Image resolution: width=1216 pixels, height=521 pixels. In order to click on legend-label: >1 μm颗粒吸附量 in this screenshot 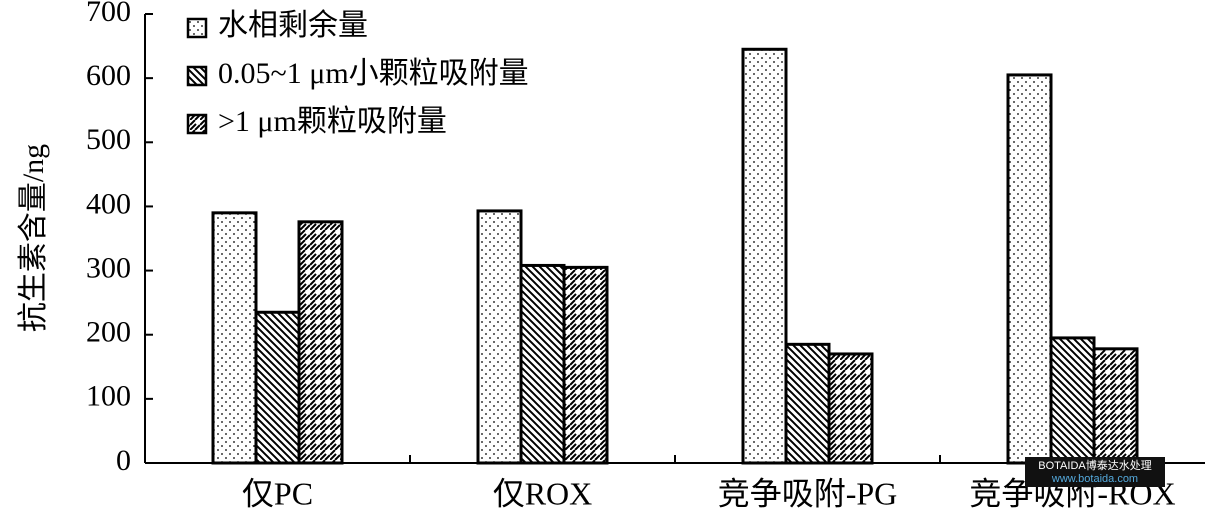, I will do `click(332, 121)`.